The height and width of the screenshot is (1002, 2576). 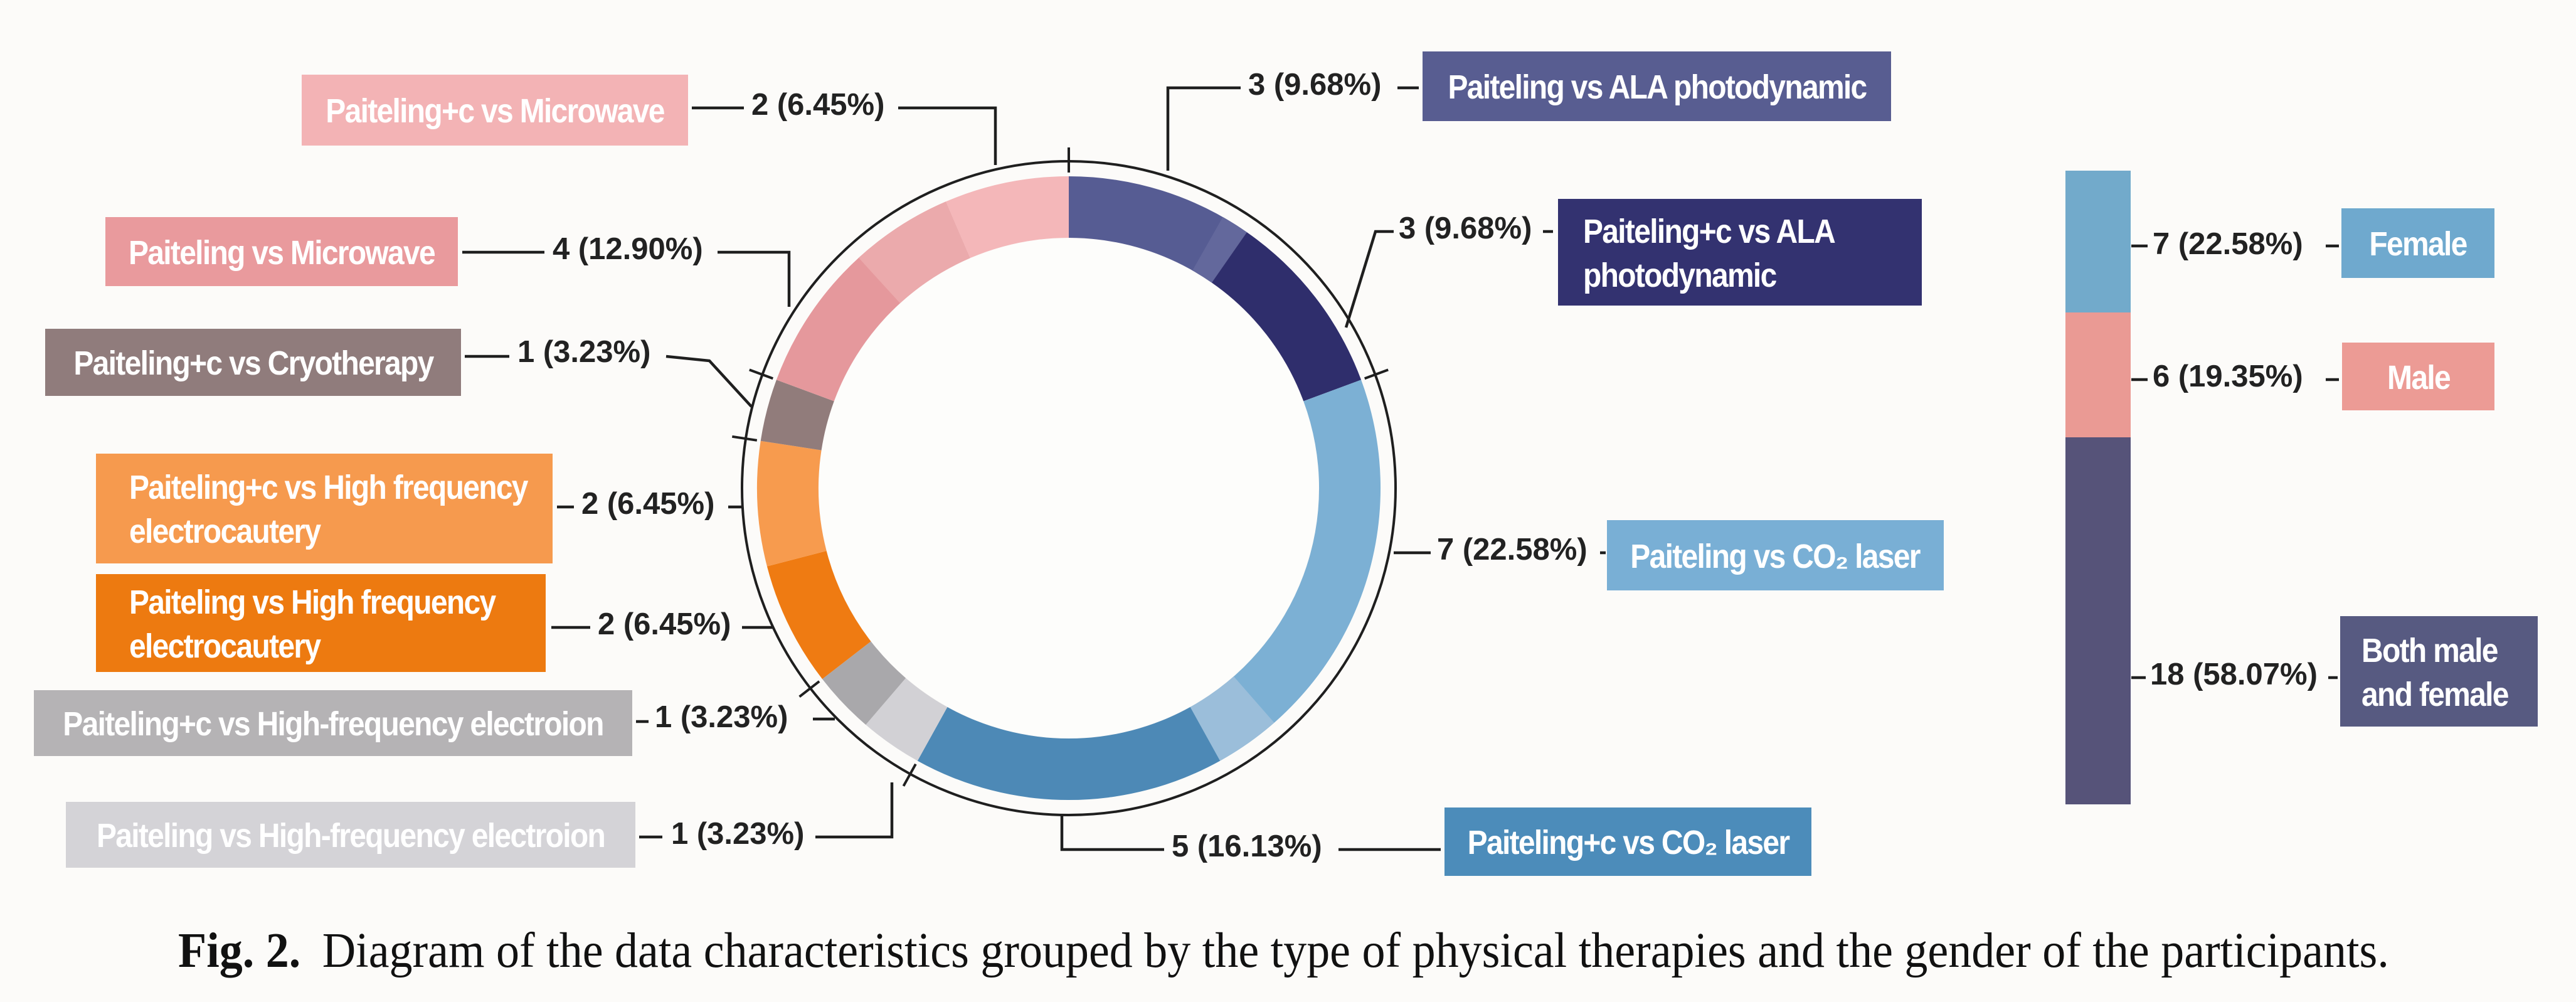 What do you see at coordinates (1775, 556) in the screenshot?
I see `svg-text: Paiteling vs CO₂ laser` at bounding box center [1775, 556].